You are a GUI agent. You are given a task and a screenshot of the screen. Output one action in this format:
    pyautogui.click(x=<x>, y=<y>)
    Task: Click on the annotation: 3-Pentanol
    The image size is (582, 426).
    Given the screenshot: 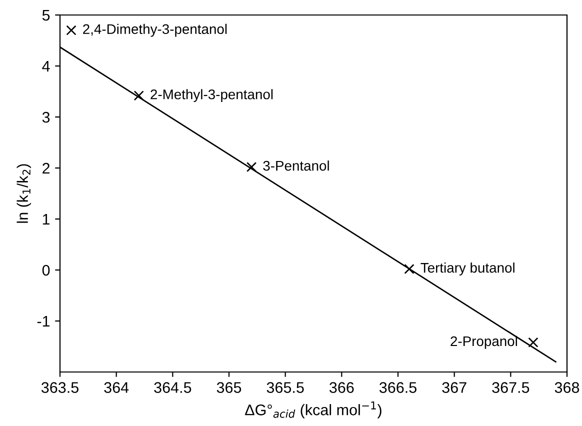 What is the action you would take?
    pyautogui.click(x=296, y=165)
    